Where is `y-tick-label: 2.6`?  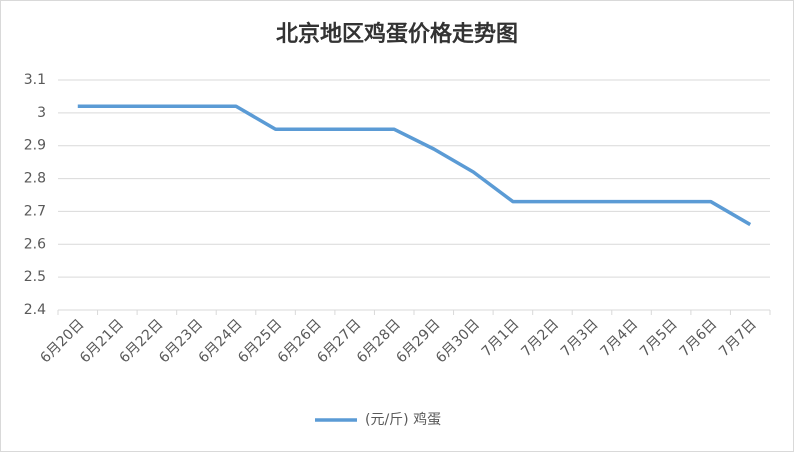 y-tick-label: 2.6 is located at coordinates (35, 244).